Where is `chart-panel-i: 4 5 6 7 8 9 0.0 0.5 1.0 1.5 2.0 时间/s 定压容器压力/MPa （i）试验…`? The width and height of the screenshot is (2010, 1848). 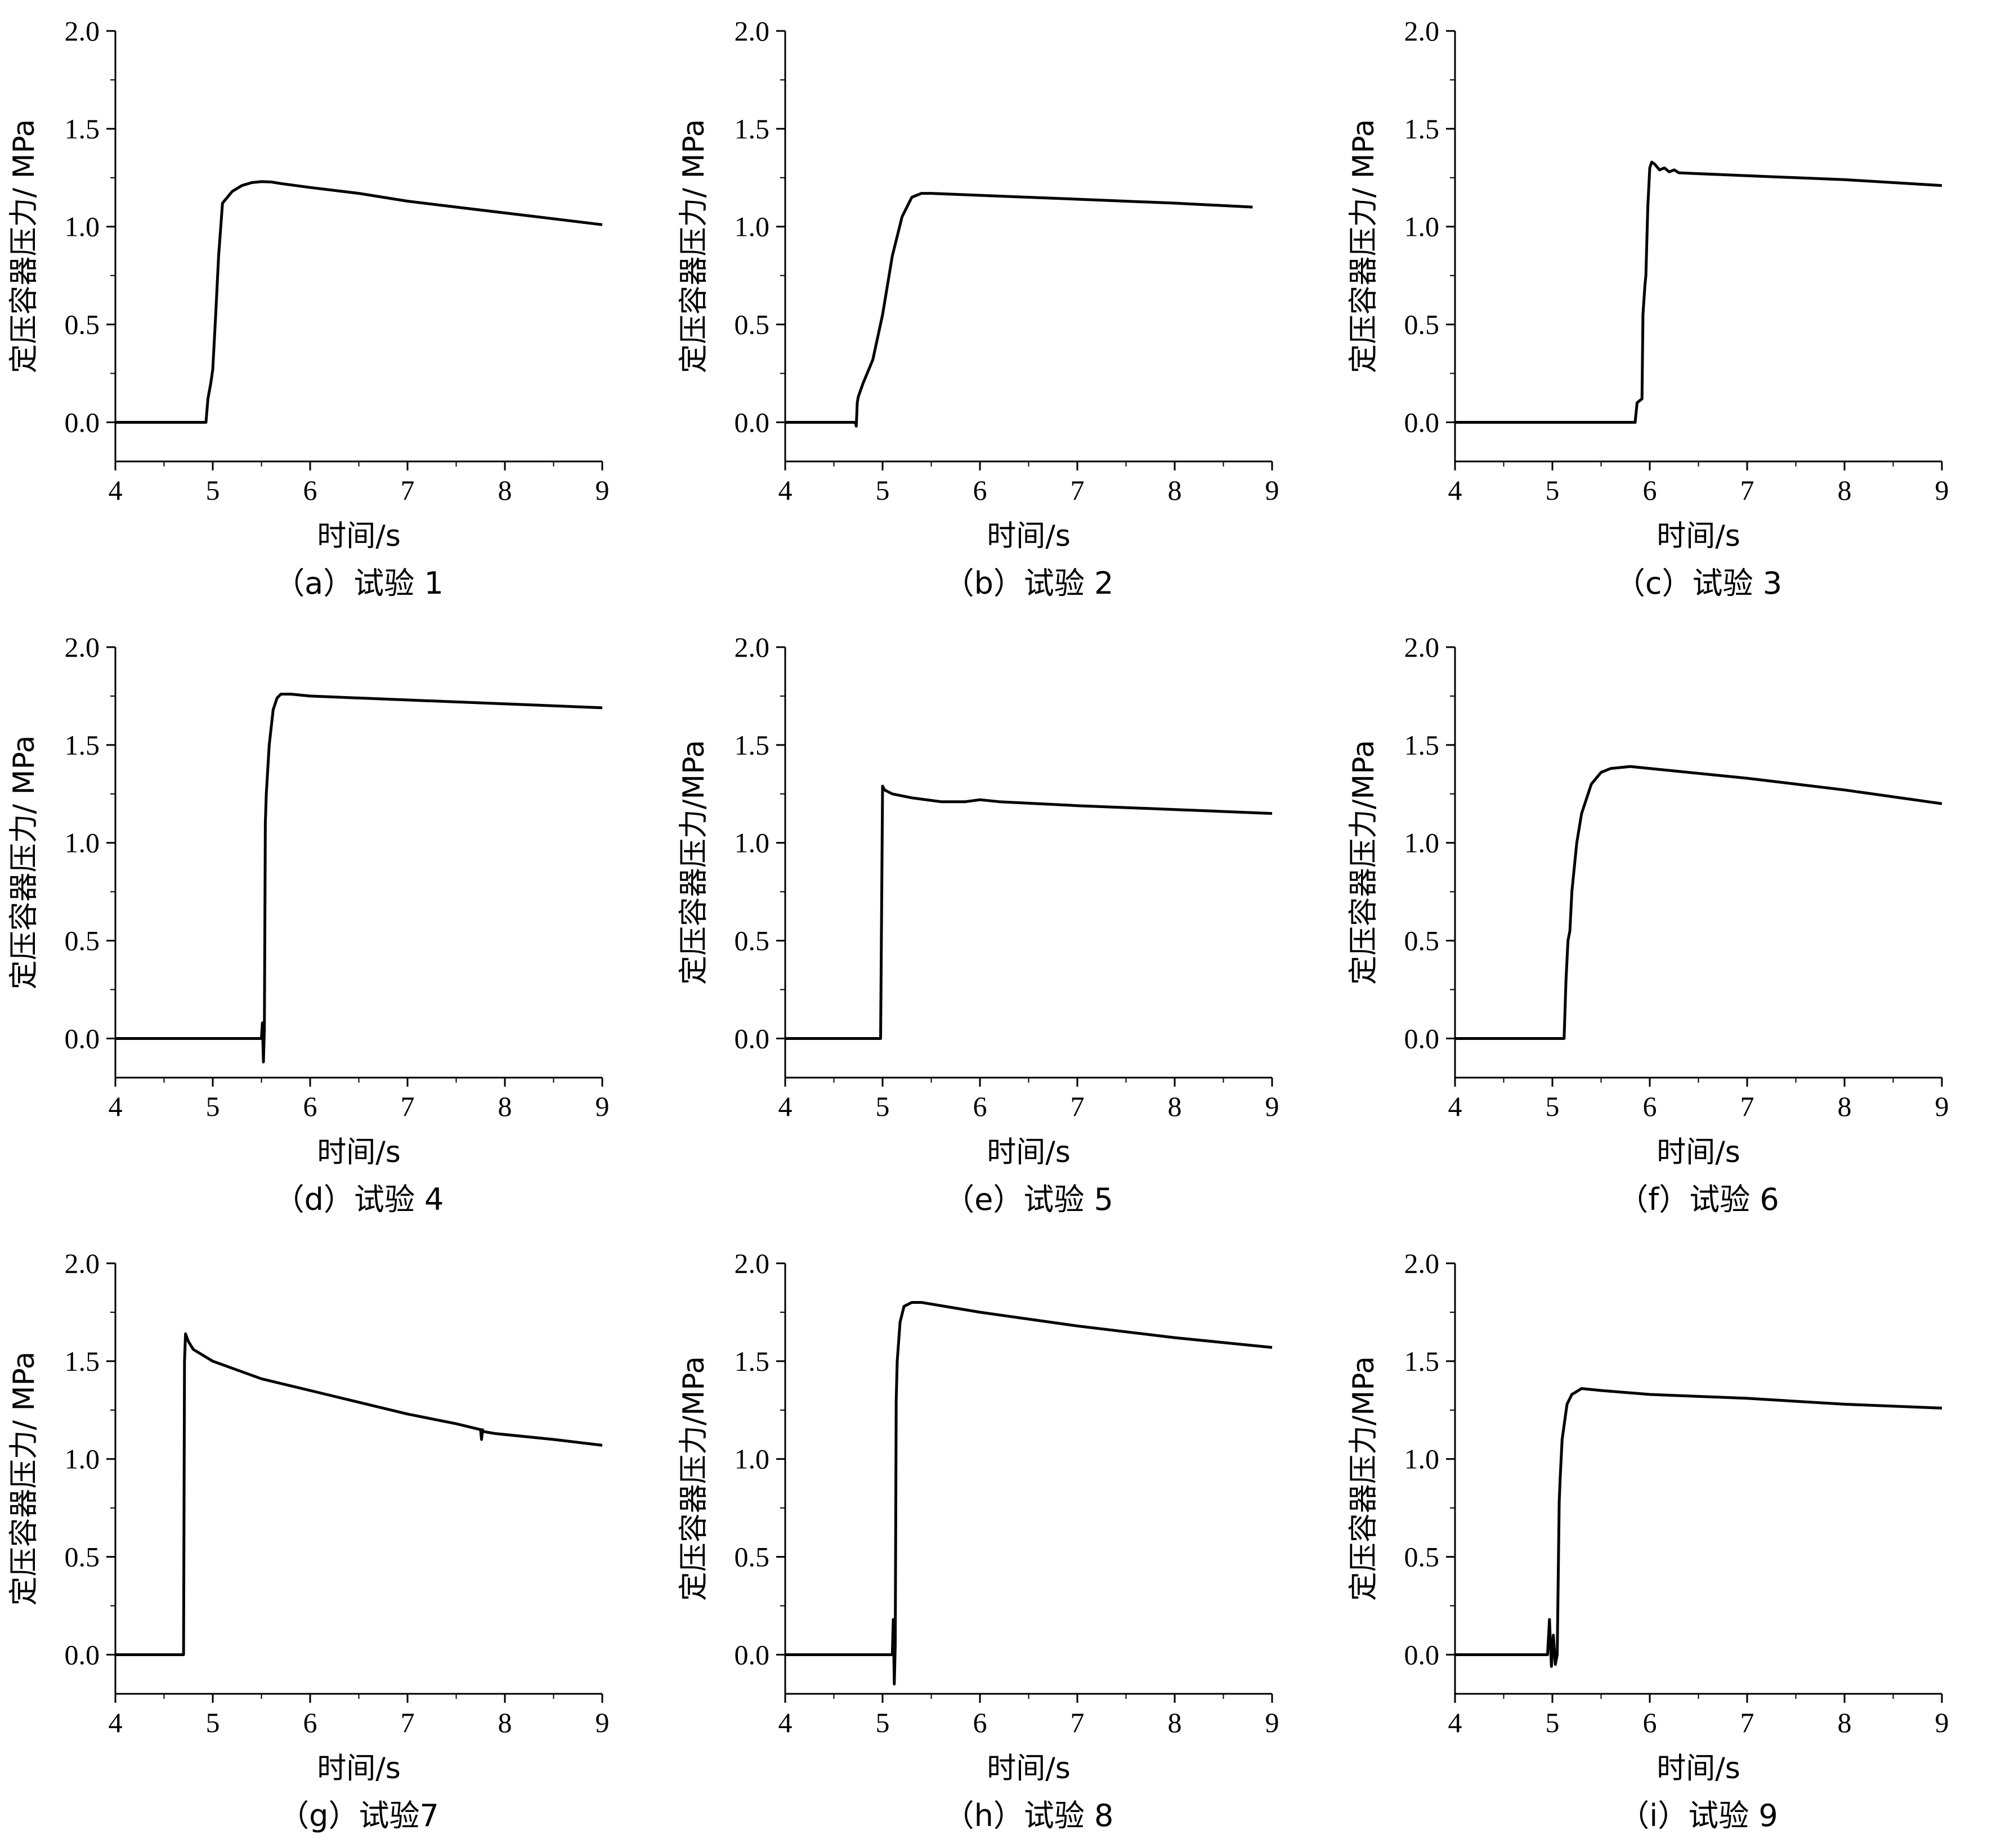 chart-panel-i: 4 5 6 7 8 9 0.0 0.5 1.0 1.5 2.0 时间/s 定压容器压力/MPa （i）试验… is located at coordinates (1674, 1540).